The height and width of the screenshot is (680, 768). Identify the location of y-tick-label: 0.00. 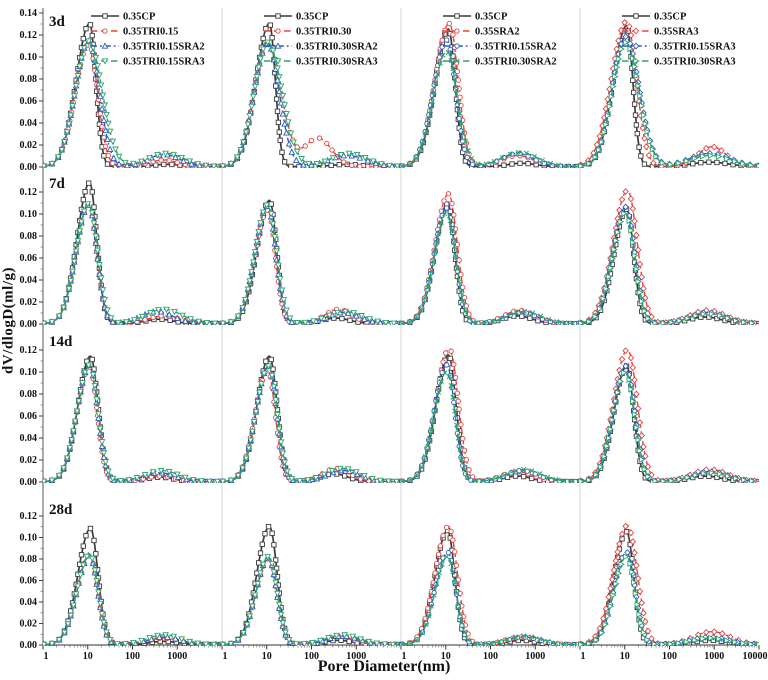
(29, 324).